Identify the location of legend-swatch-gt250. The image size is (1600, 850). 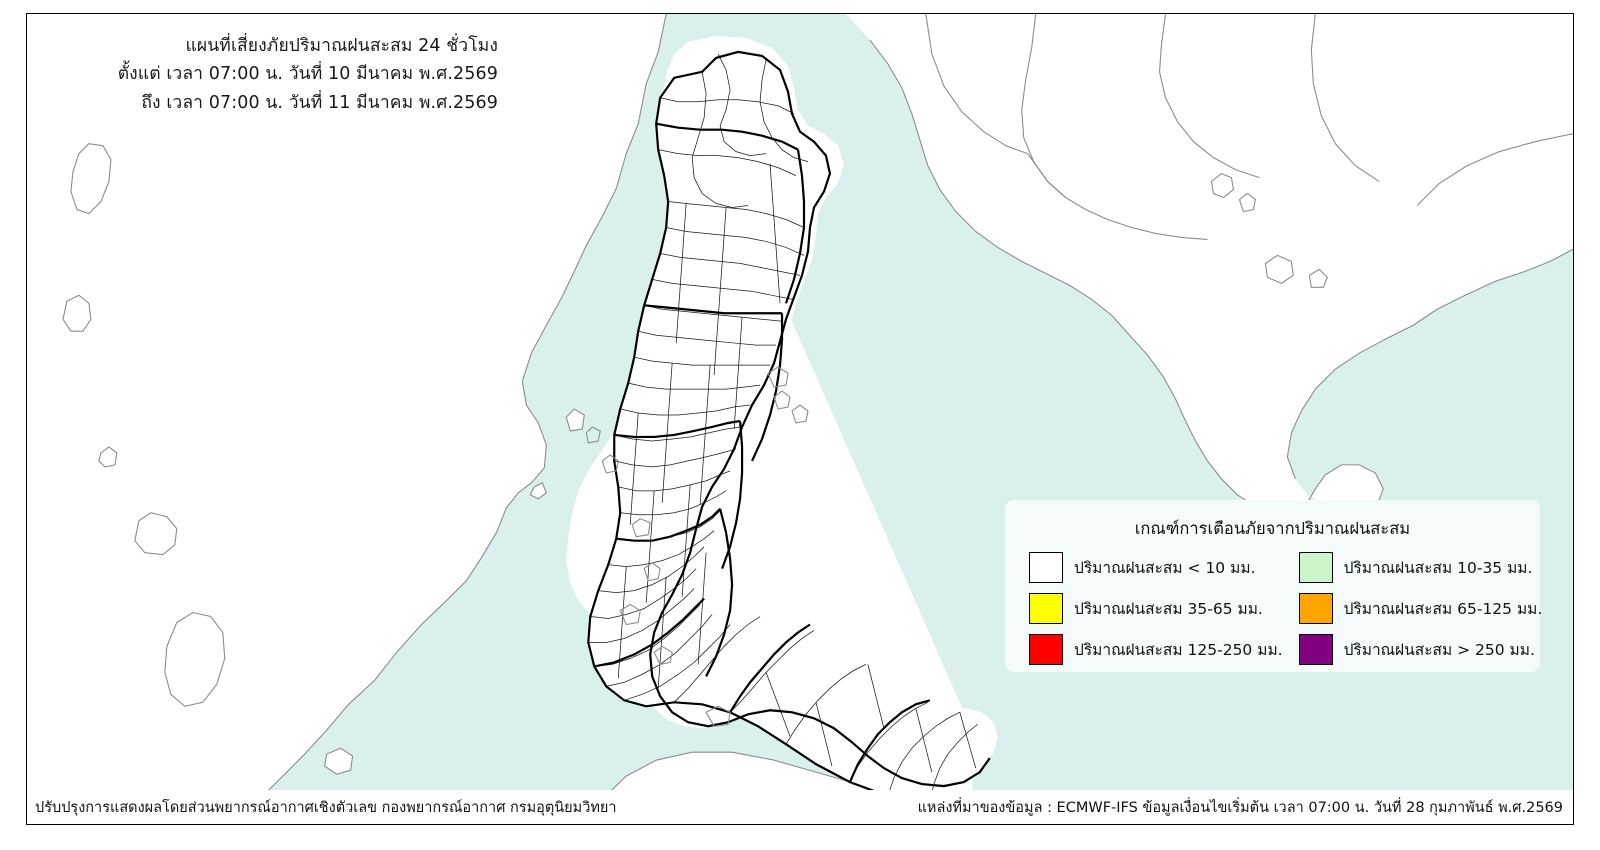
(1315, 649).